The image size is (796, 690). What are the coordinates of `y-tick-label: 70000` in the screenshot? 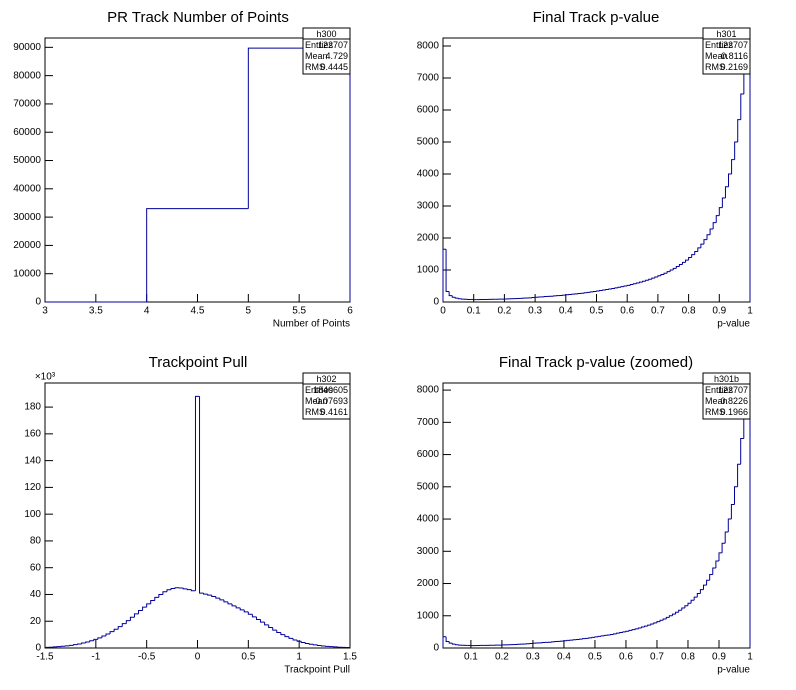 It's located at (27, 104).